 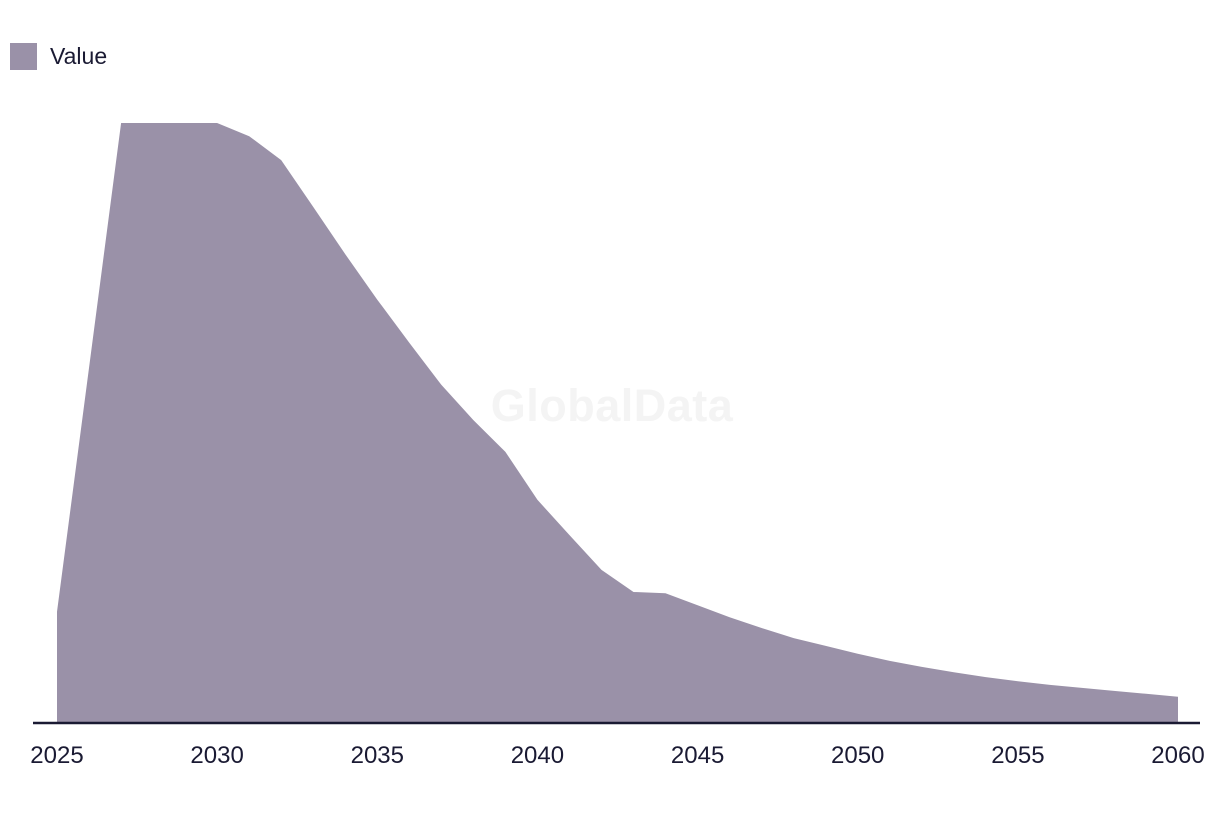 I want to click on legend: Value, so click(x=58, y=56).